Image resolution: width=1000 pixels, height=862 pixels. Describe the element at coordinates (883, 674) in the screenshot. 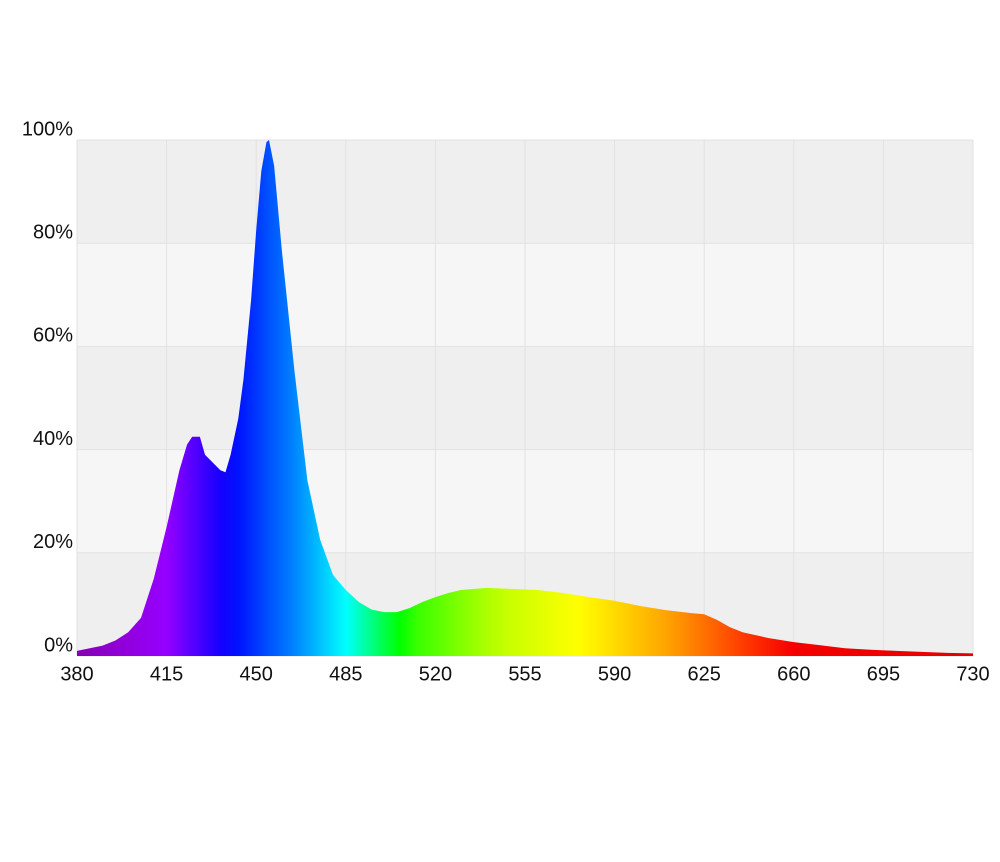

I see `x-tick-label: 695` at that location.